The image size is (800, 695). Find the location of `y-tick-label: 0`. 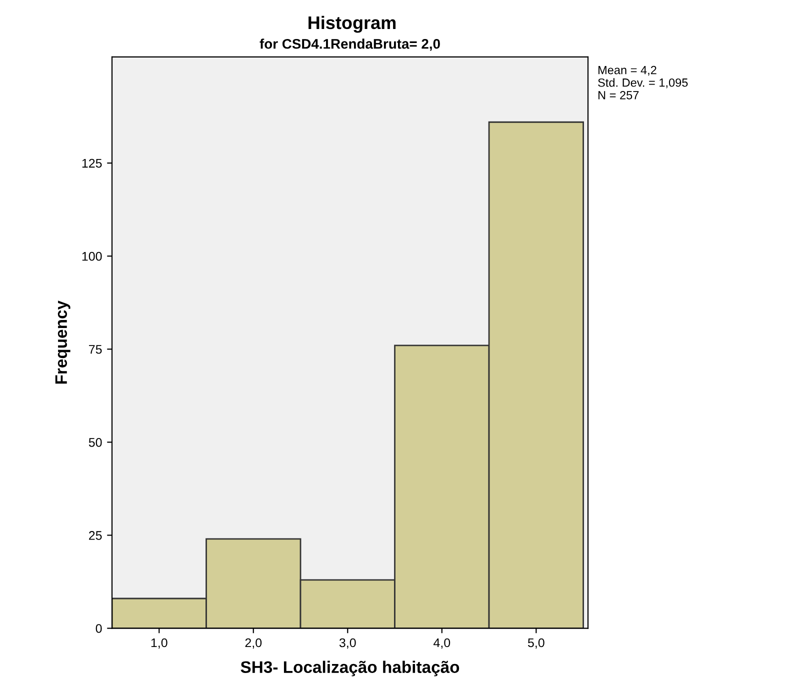

y-tick-label: 0 is located at coordinates (99, 628).